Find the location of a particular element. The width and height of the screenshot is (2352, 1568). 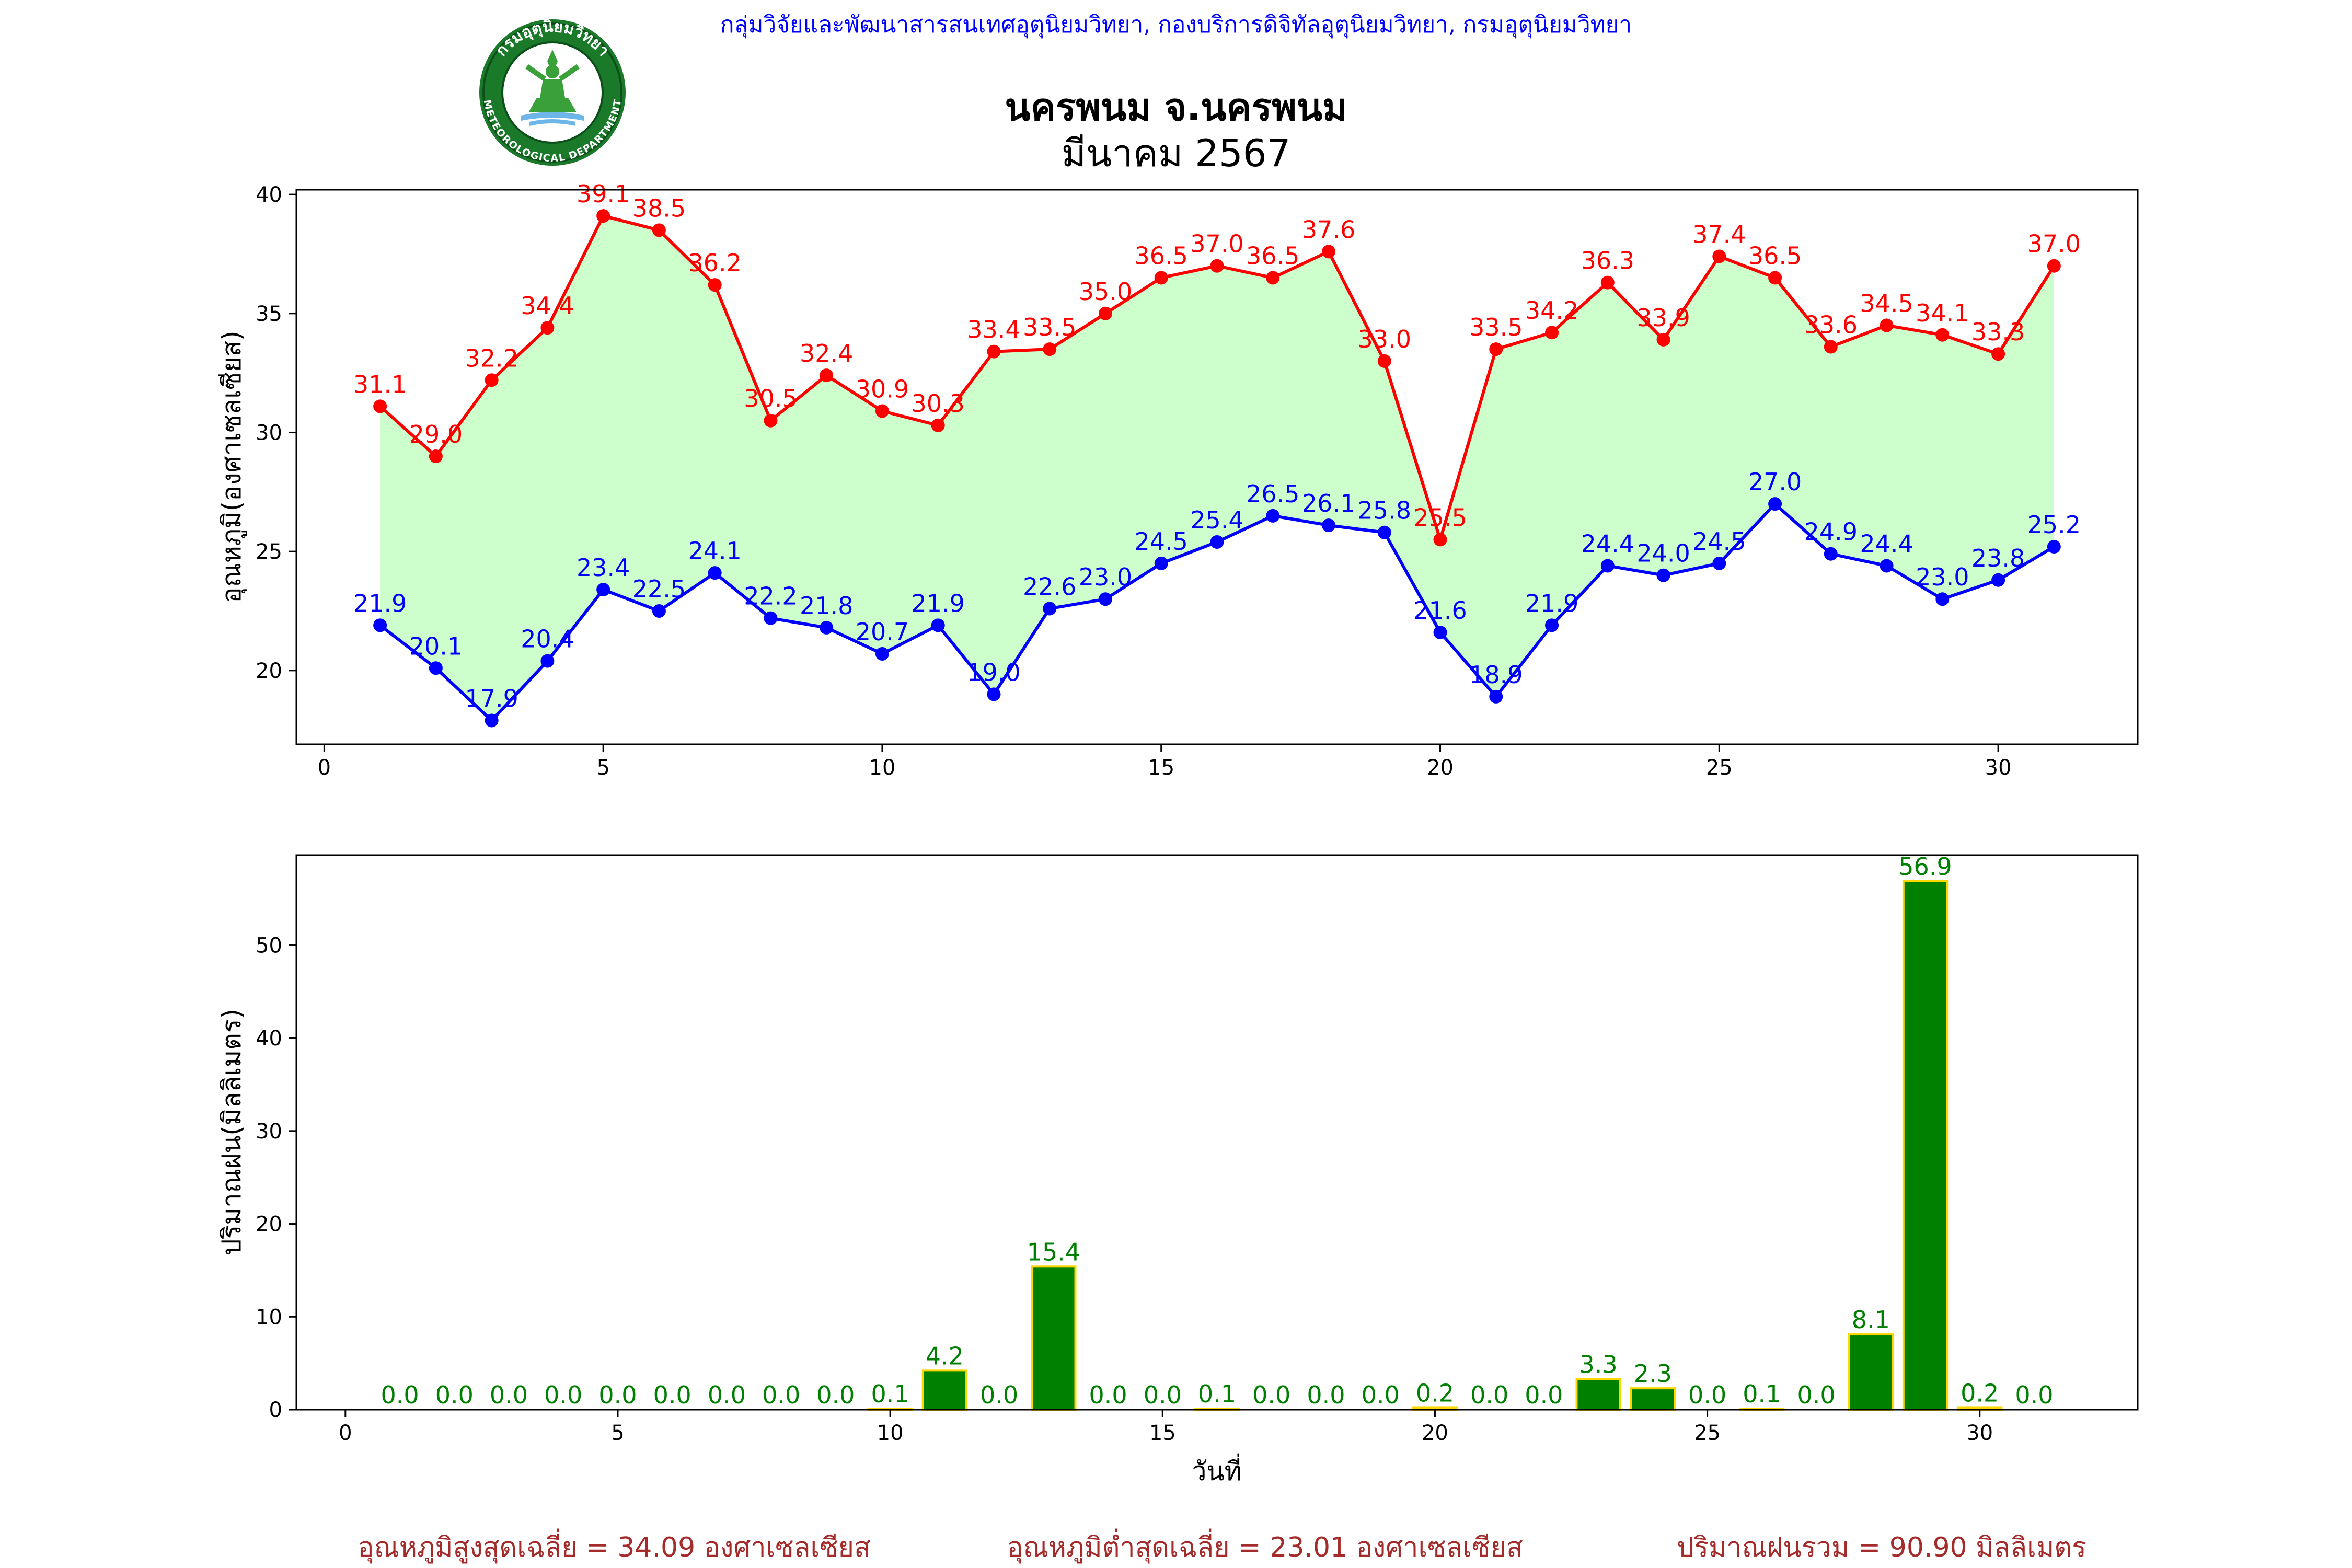

rainfall-data-label: 15.4 is located at coordinates (1053, 1252).